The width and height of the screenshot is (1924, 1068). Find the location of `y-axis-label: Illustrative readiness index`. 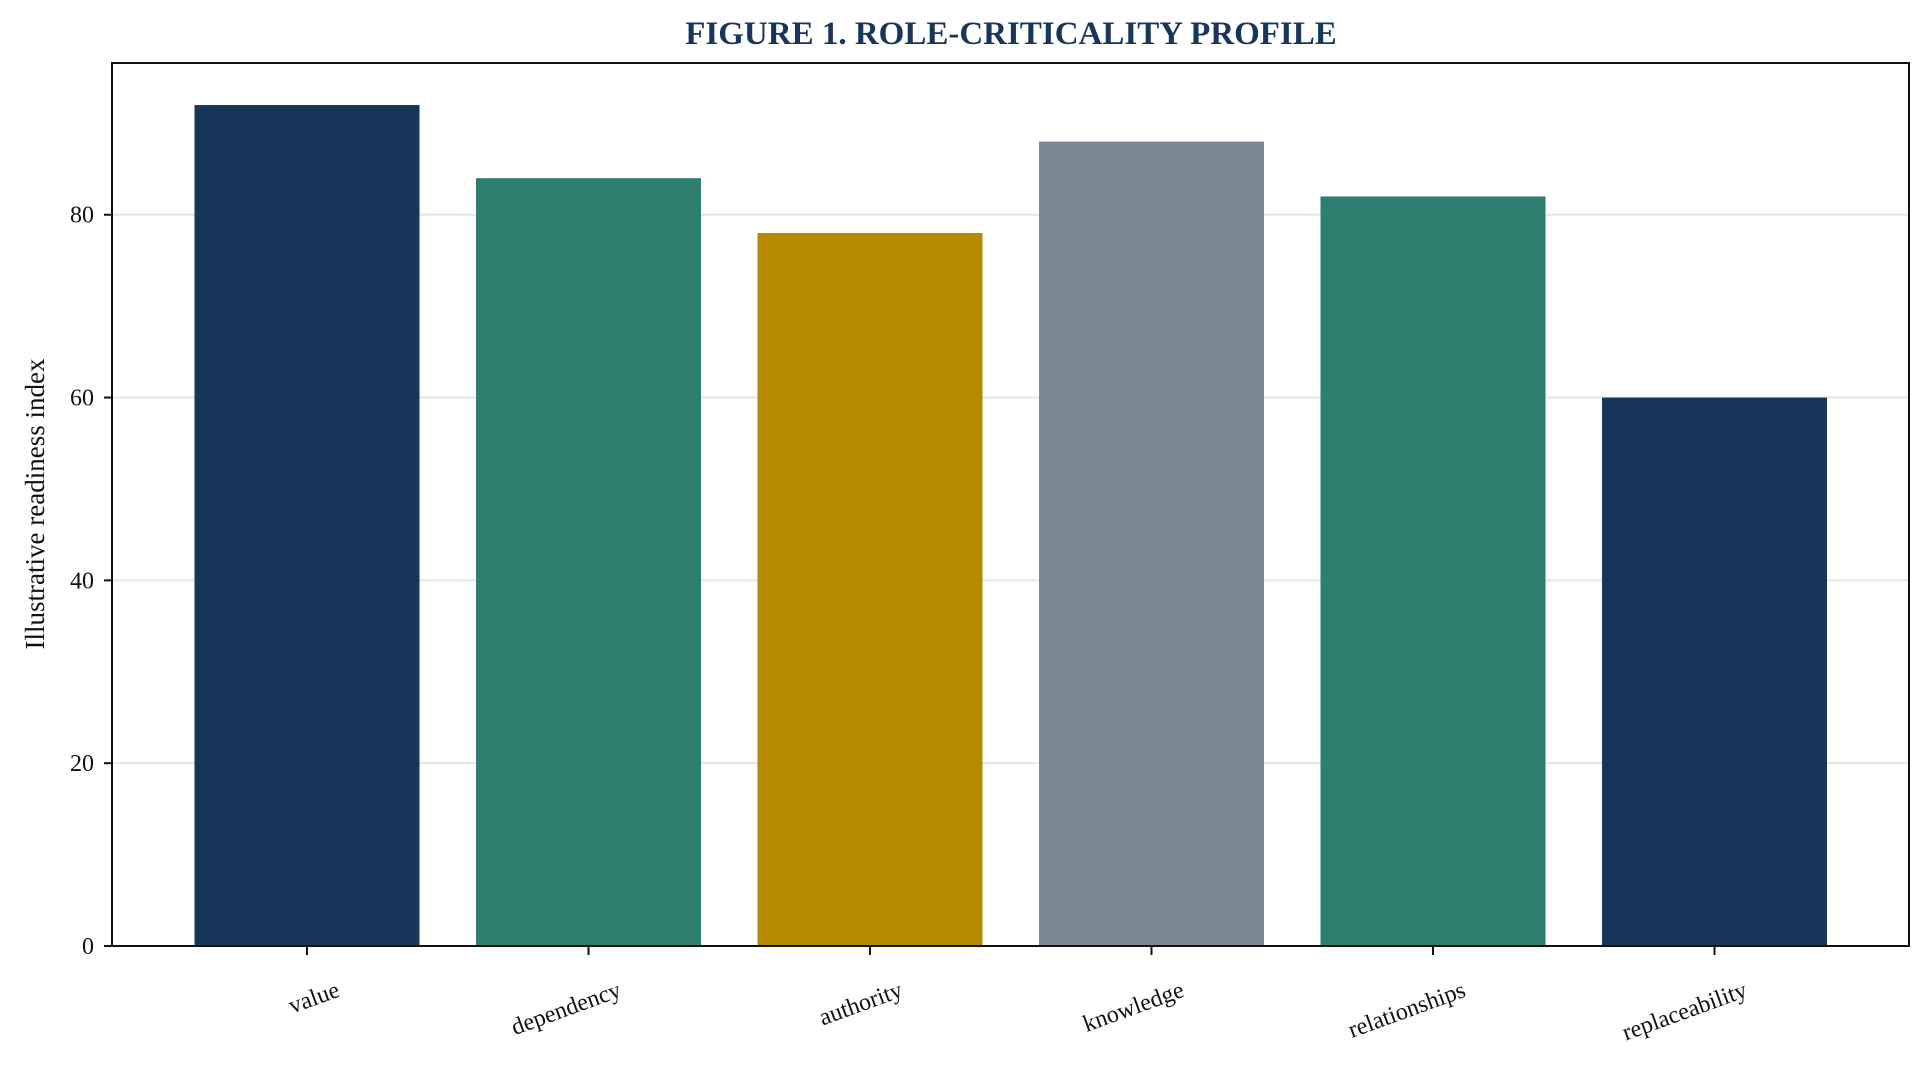

y-axis-label: Illustrative readiness index is located at coordinates (35, 503).